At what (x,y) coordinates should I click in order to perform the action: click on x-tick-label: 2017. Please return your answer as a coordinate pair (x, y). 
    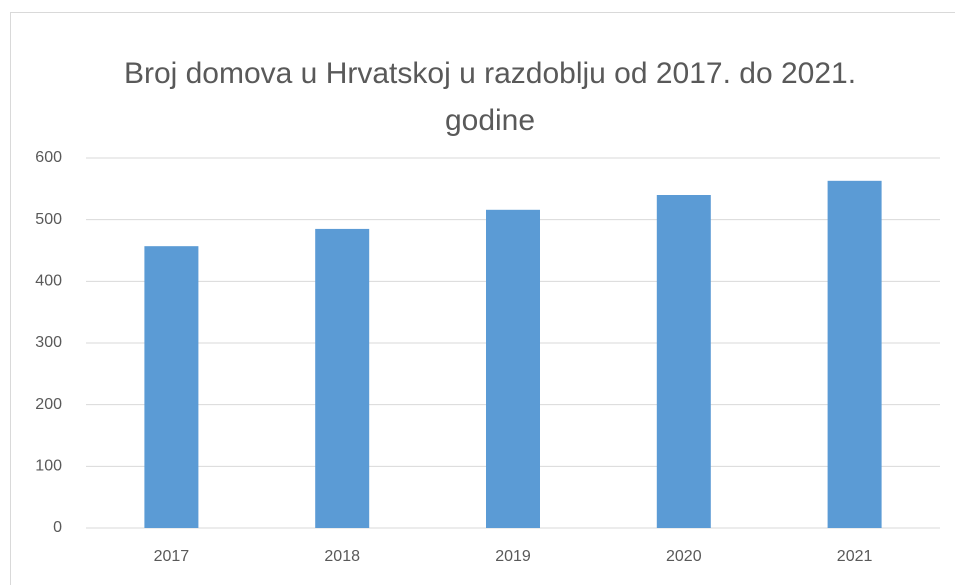
    Looking at the image, I should click on (172, 556).